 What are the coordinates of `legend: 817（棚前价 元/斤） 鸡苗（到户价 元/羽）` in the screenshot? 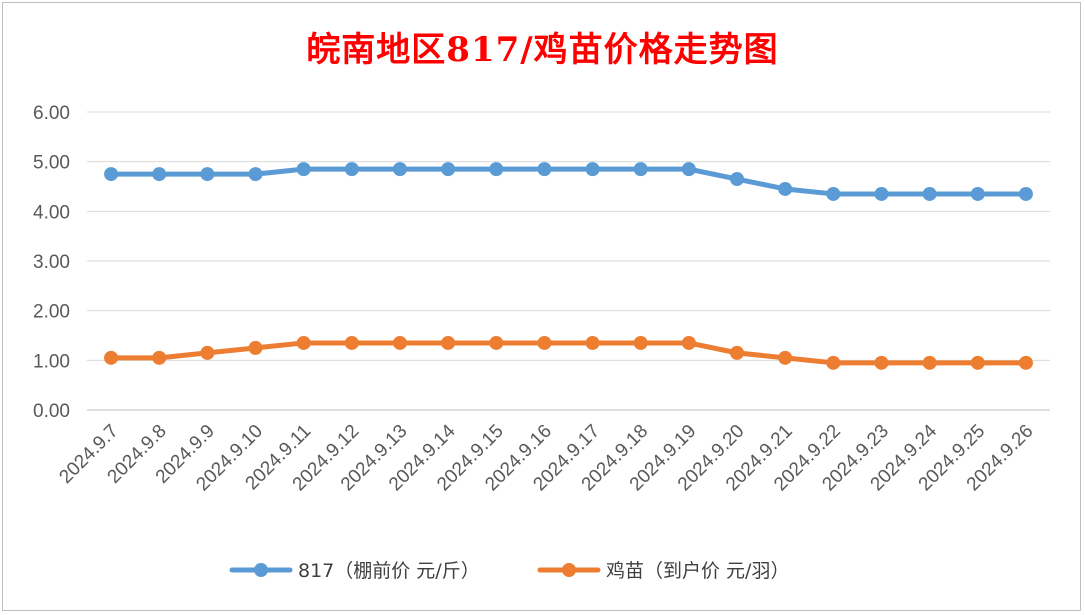 It's located at (509, 571).